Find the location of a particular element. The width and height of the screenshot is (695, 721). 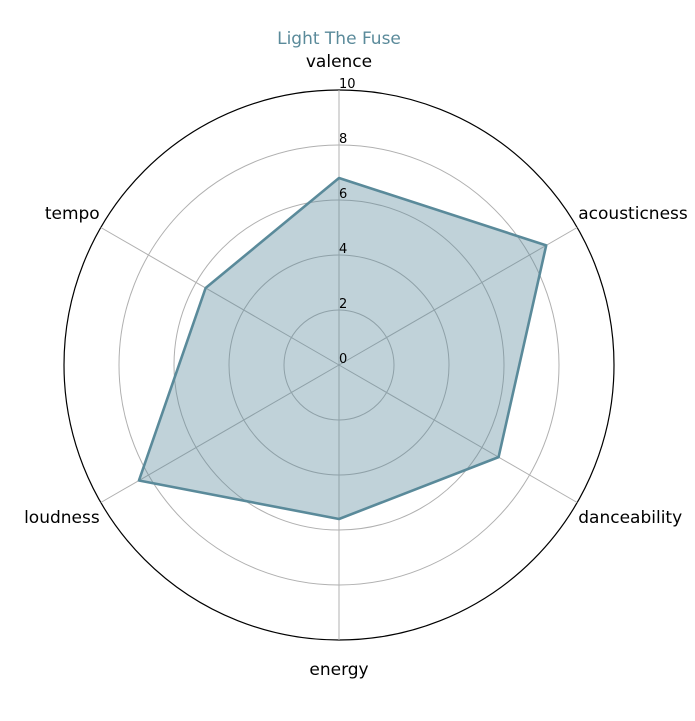

r-tick-label: 10 is located at coordinates (347, 84).